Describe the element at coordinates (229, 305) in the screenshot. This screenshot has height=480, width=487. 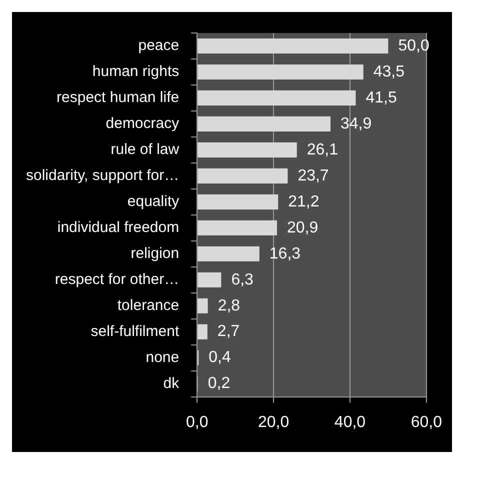
I see `data-label: 2,8` at that location.